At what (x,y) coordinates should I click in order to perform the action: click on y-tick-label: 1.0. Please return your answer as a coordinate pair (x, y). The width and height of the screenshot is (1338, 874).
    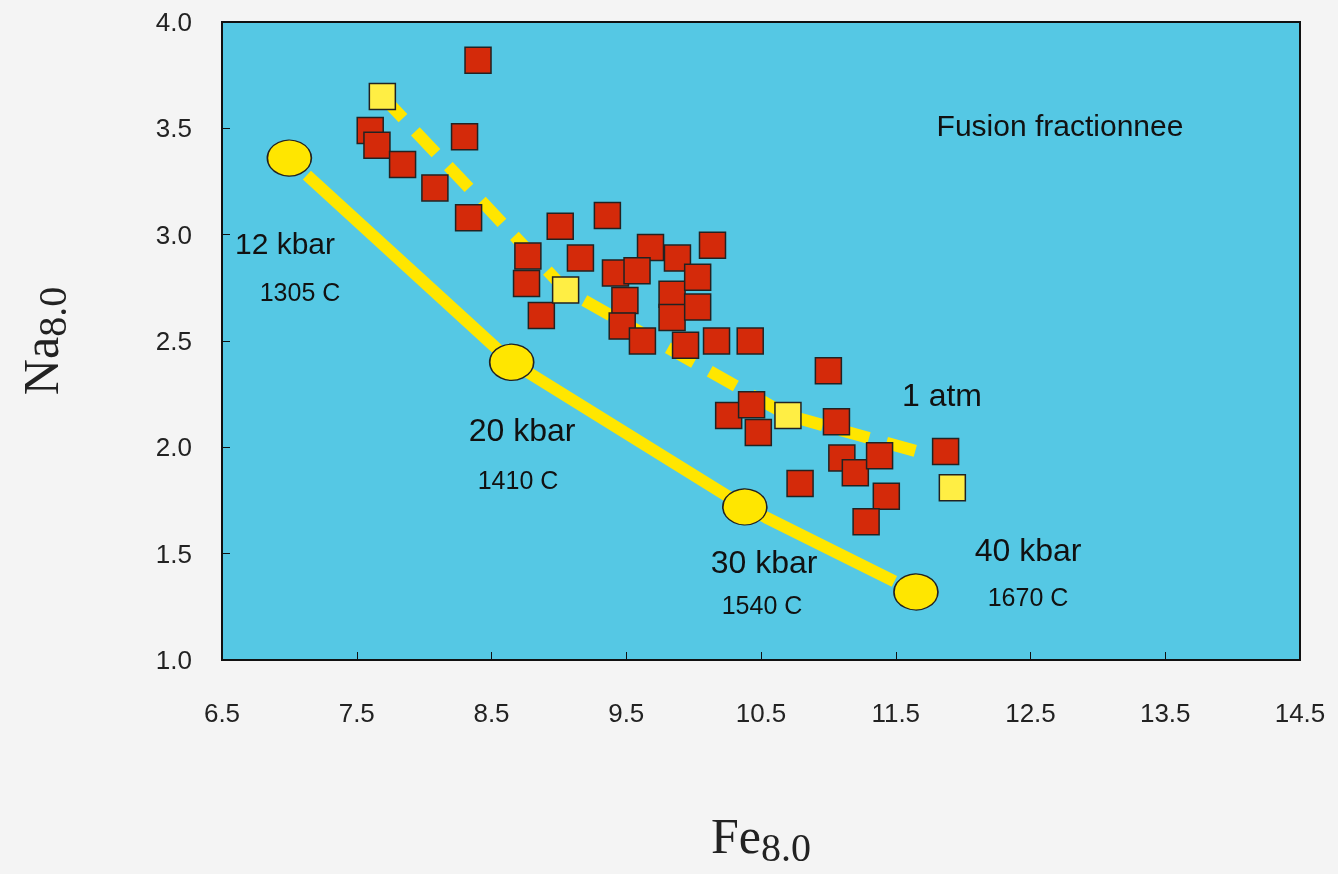
    Looking at the image, I should click on (173, 660).